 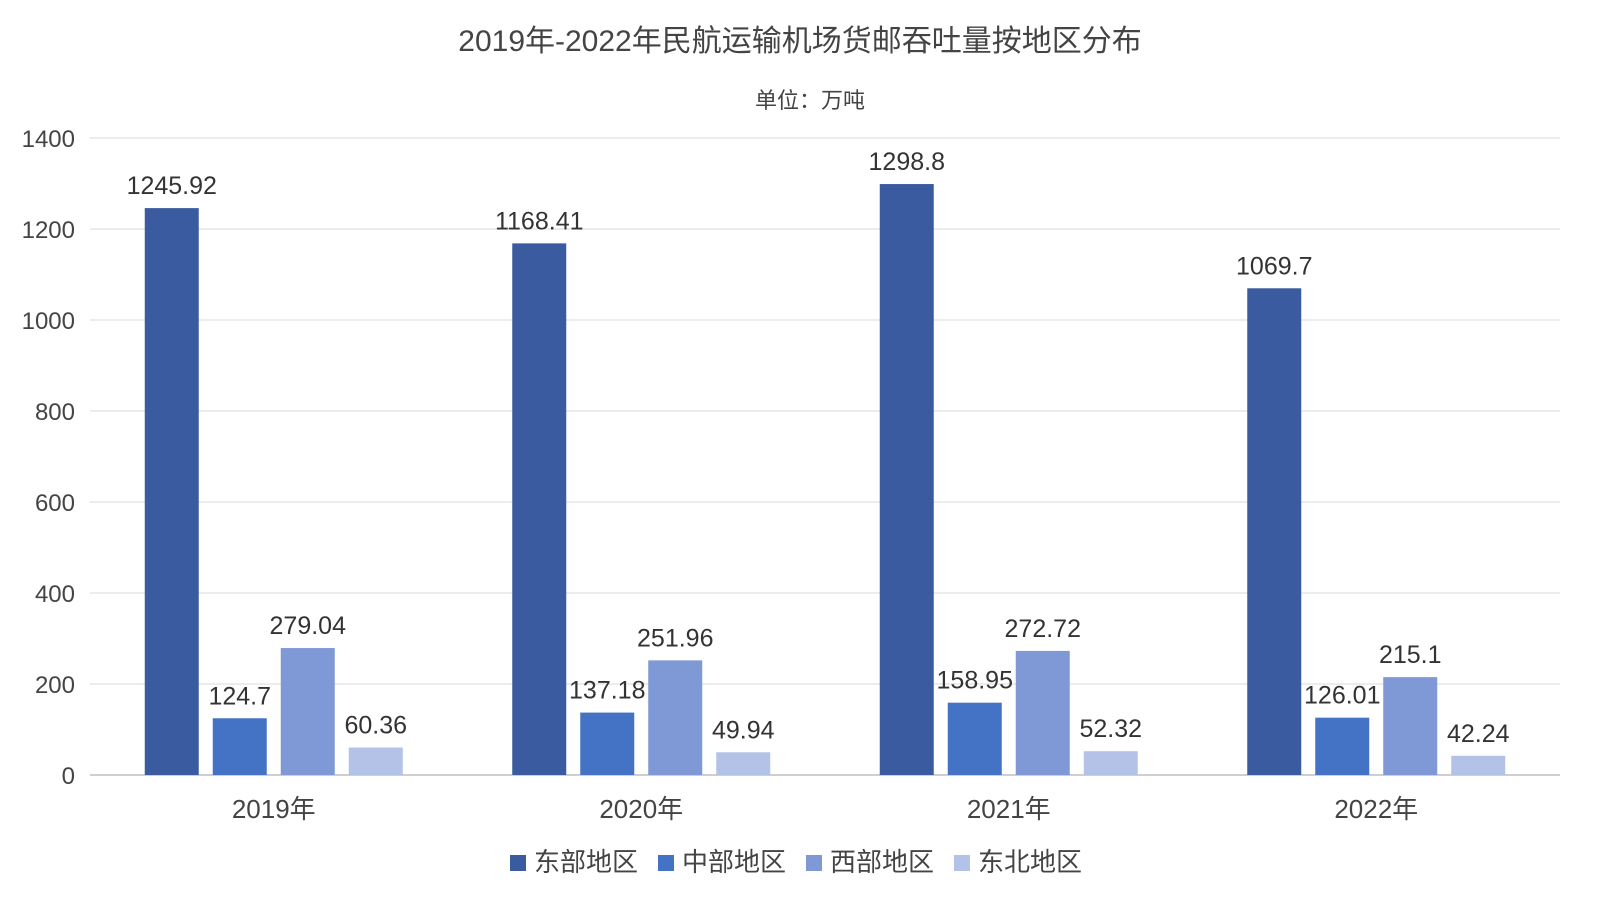 What do you see at coordinates (825, 809) in the screenshot?
I see `x-axis-ticks: 2019年 2020年 2021年 2022年` at bounding box center [825, 809].